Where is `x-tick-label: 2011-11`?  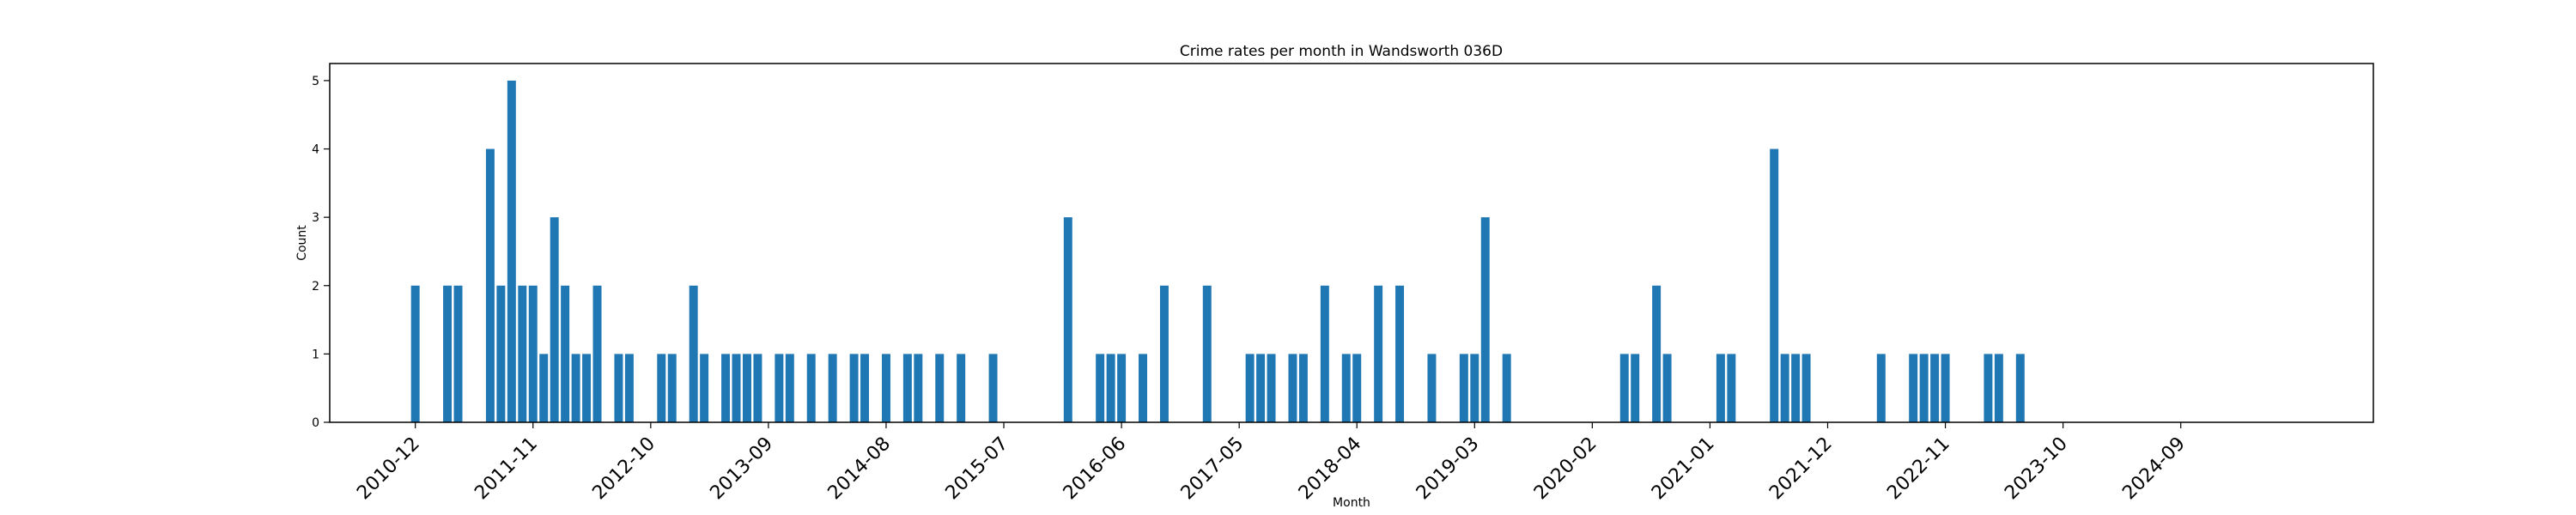 x-tick-label: 2011-11 is located at coordinates (507, 469).